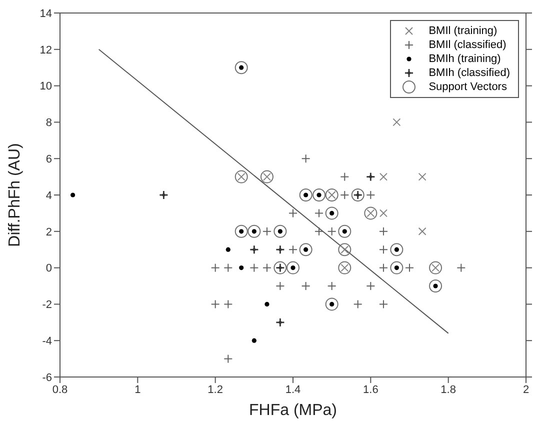 This screenshot has height=427, width=541. I want to click on x-tick-label: 1.4, so click(293, 390).